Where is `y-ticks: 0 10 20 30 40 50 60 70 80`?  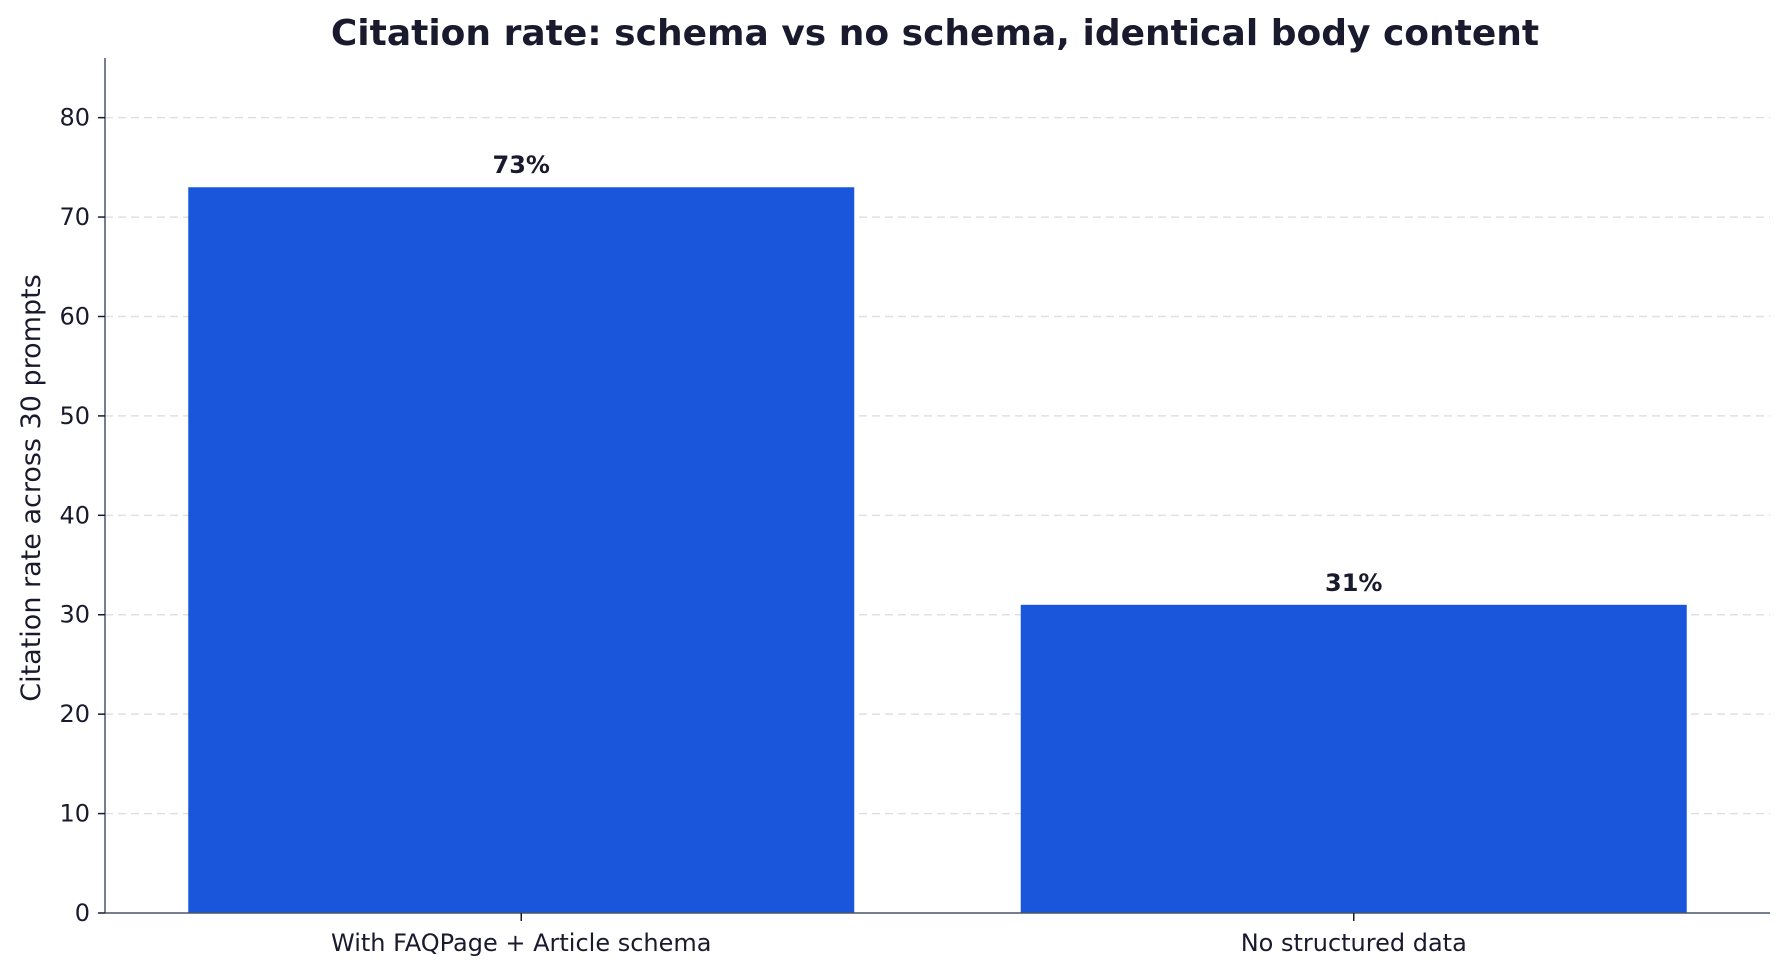
y-ticks: 0 10 20 30 40 50 60 70 80 is located at coordinates (82, 515).